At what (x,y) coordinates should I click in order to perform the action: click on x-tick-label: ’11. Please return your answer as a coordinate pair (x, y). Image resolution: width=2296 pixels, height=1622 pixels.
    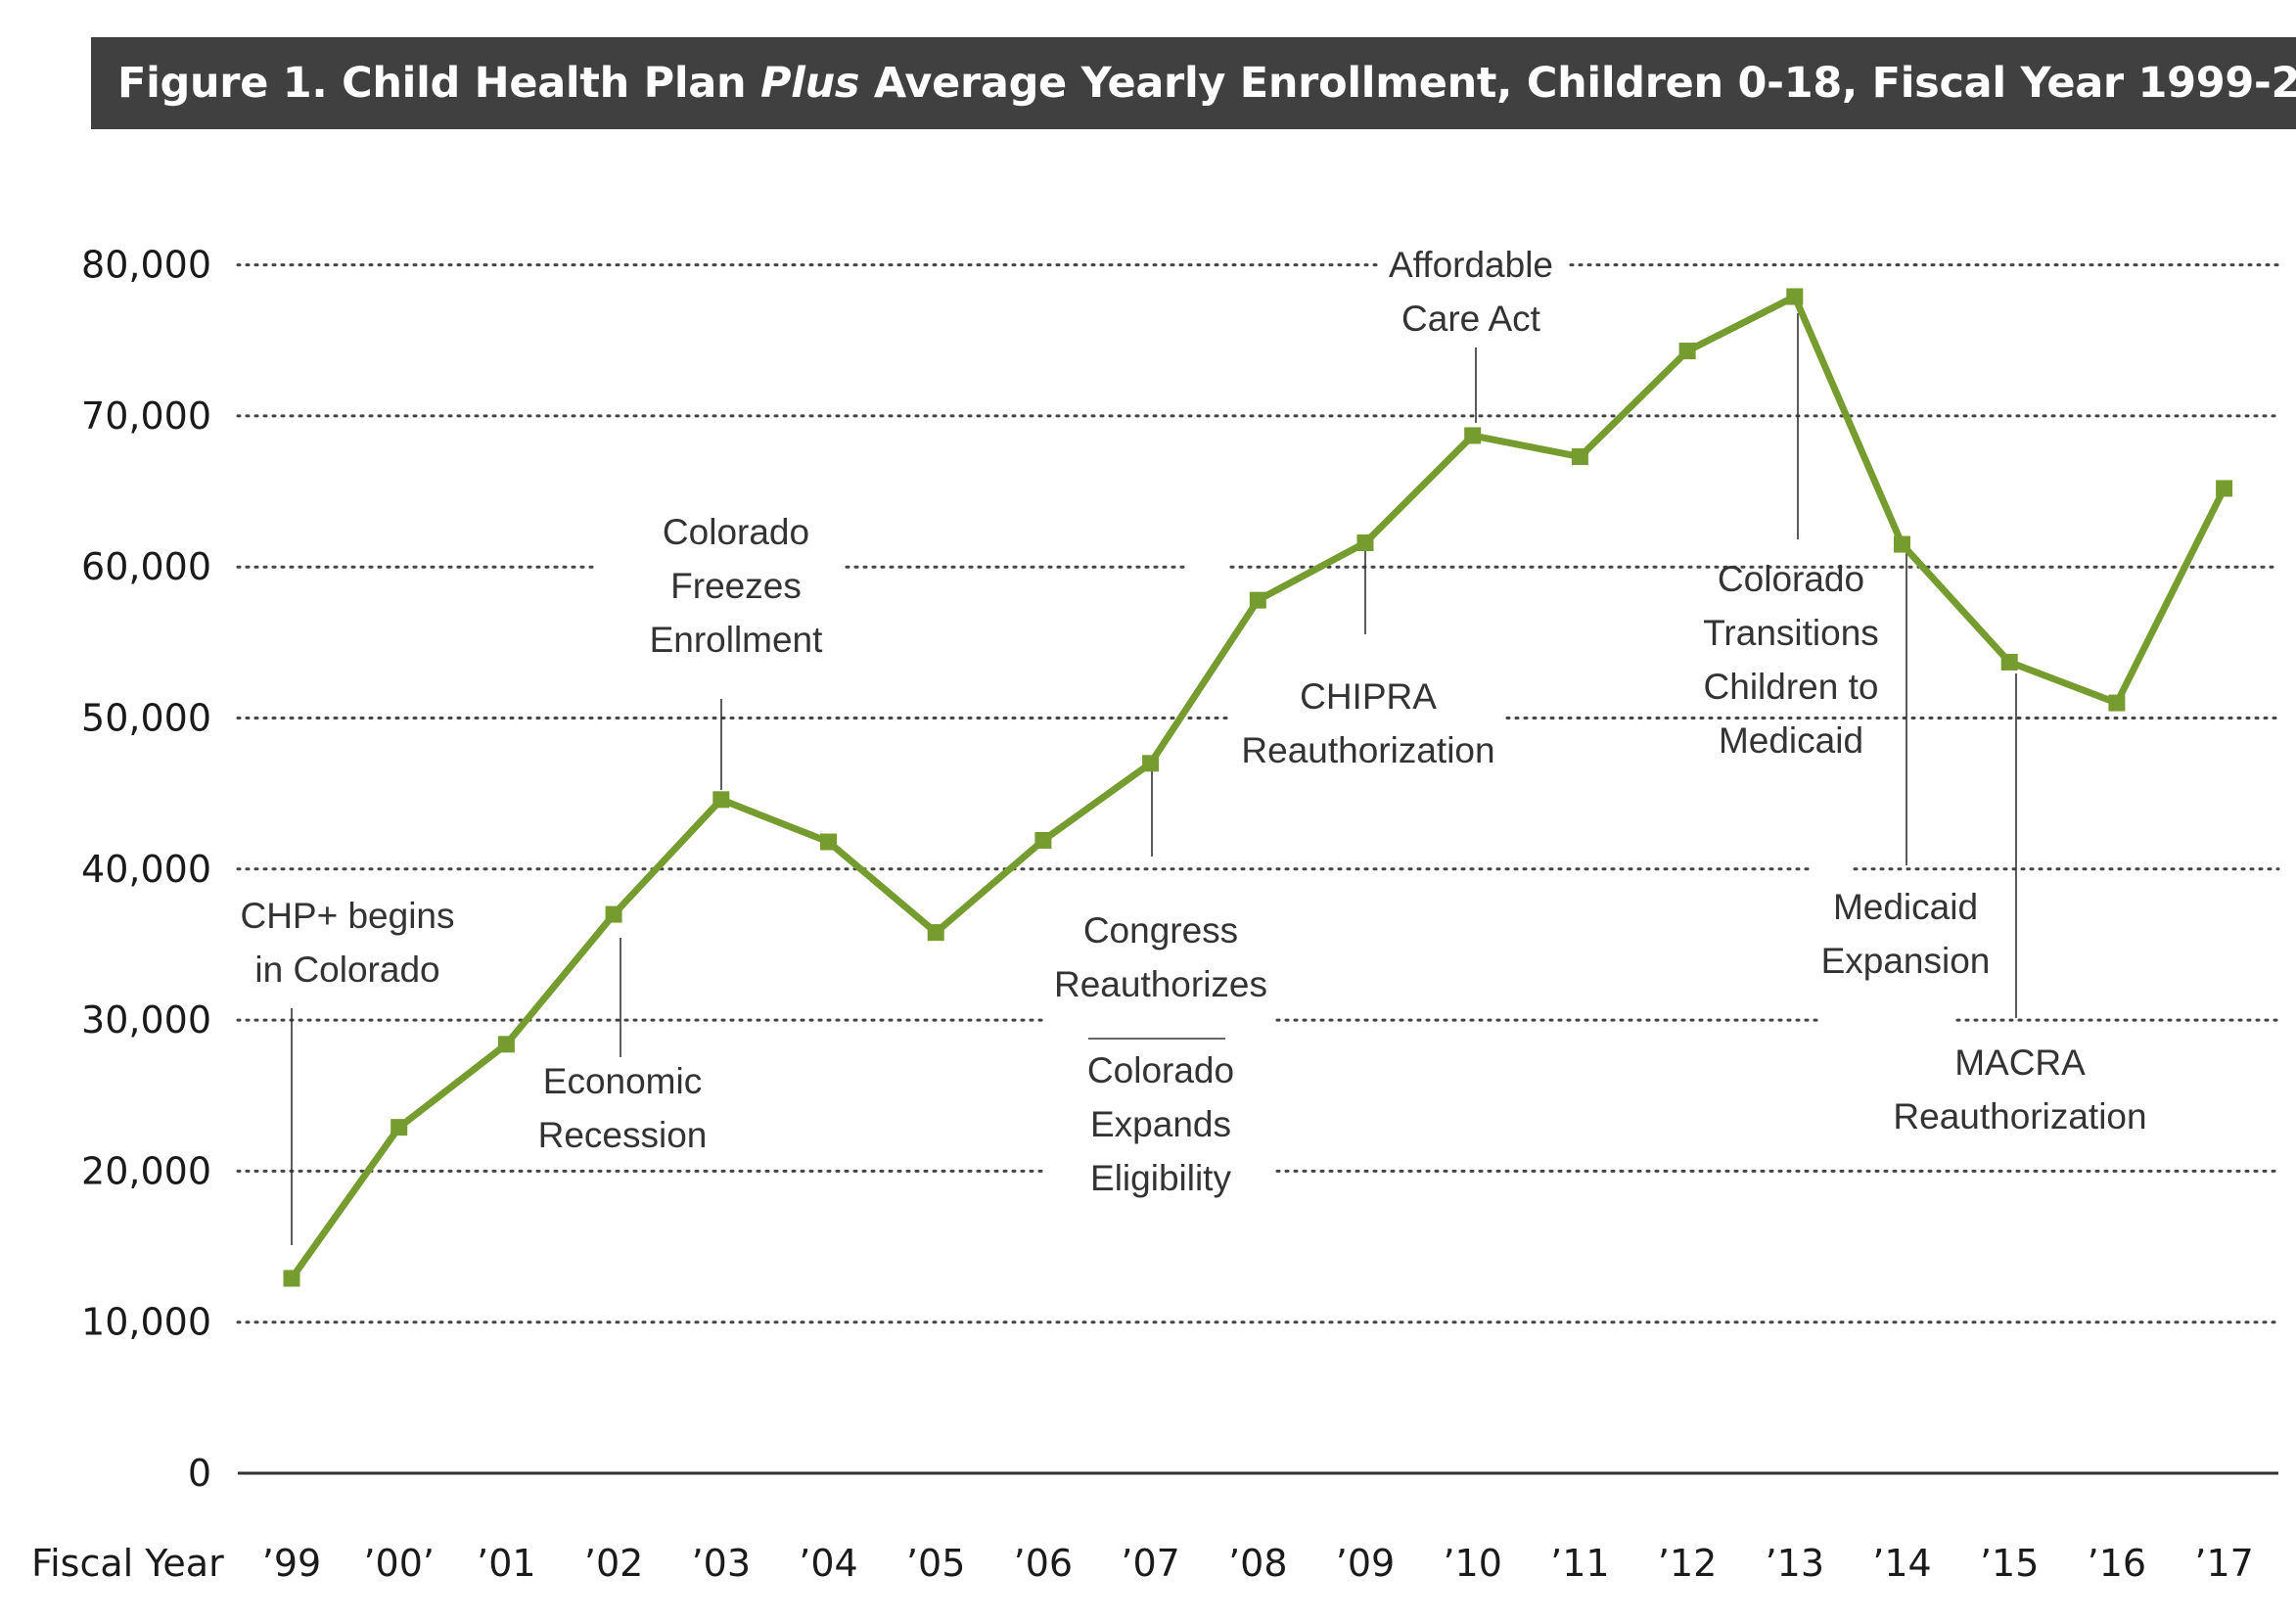
    Looking at the image, I should click on (1579, 1563).